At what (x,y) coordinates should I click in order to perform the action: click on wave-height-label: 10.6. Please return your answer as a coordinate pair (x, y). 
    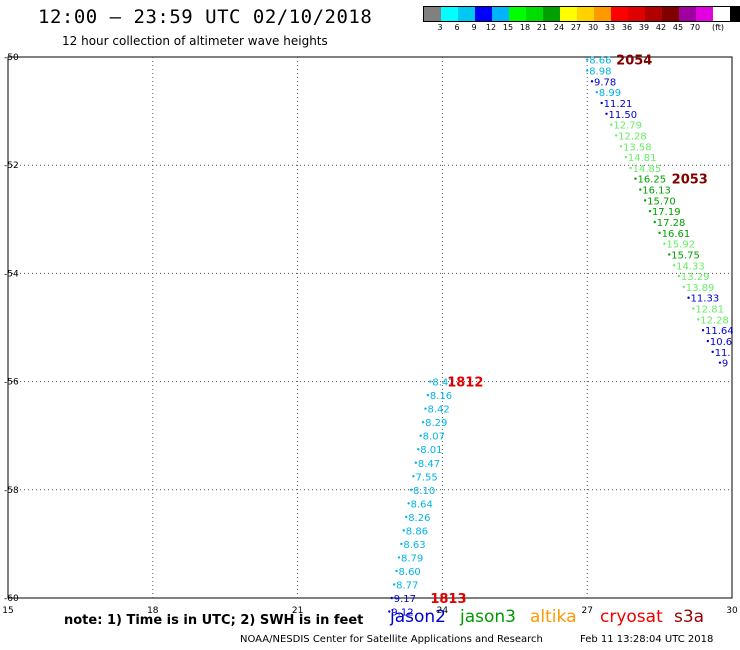
    Looking at the image, I should click on (721, 342).